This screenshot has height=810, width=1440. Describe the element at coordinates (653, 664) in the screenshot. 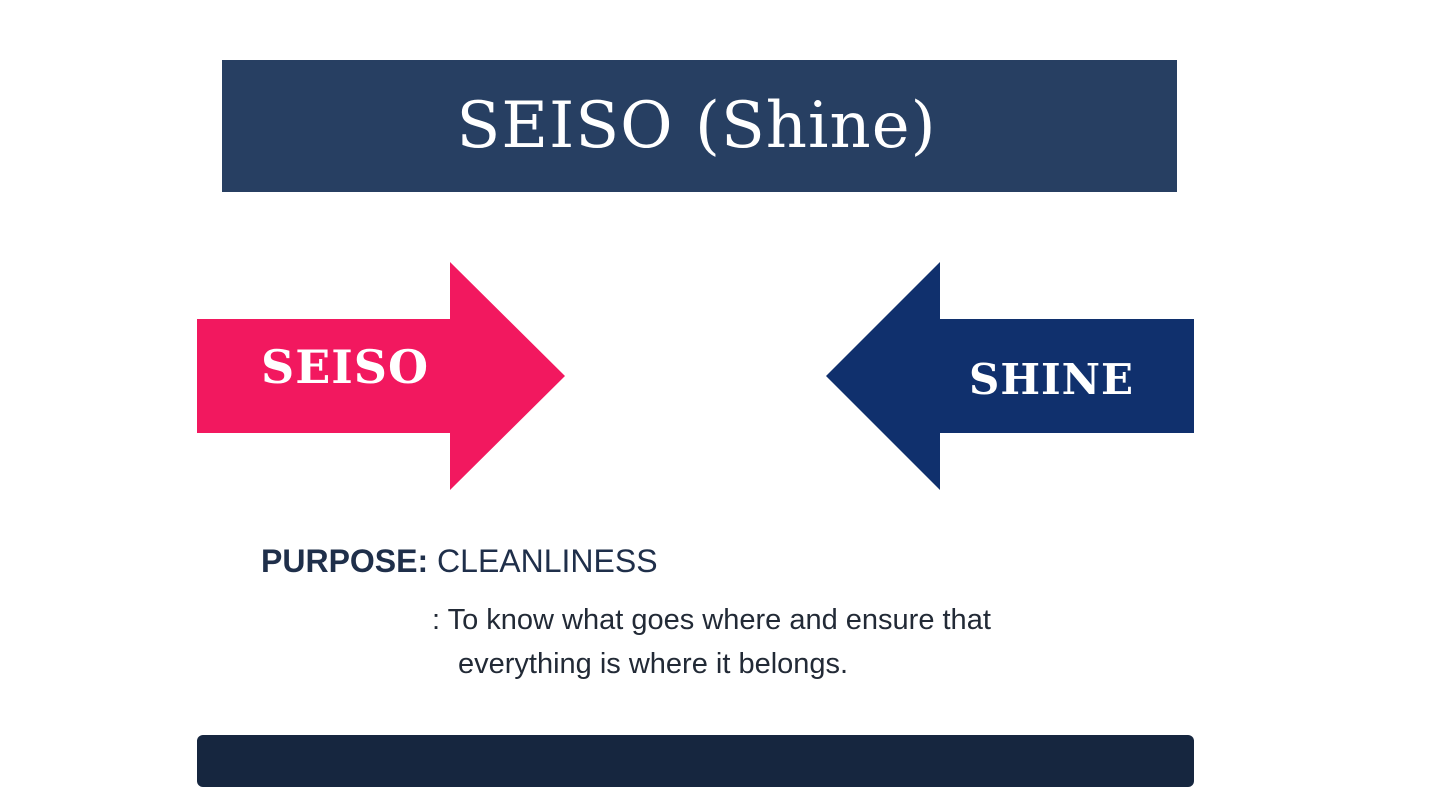

I see `purpose-description-line2: everything is where it belongs.` at that location.